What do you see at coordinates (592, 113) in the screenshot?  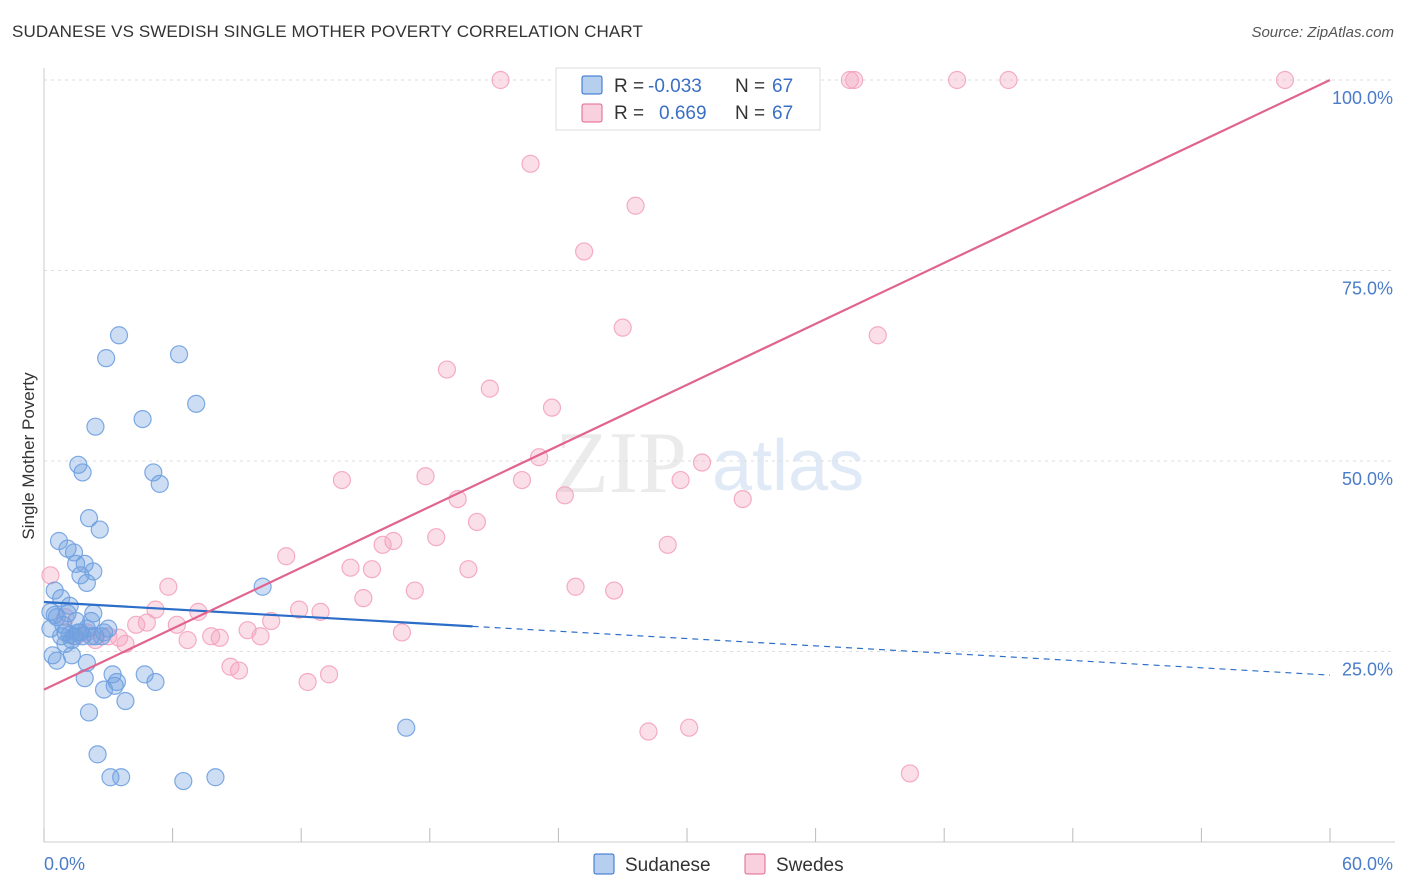 I see `legend-swatch-swedes` at bounding box center [592, 113].